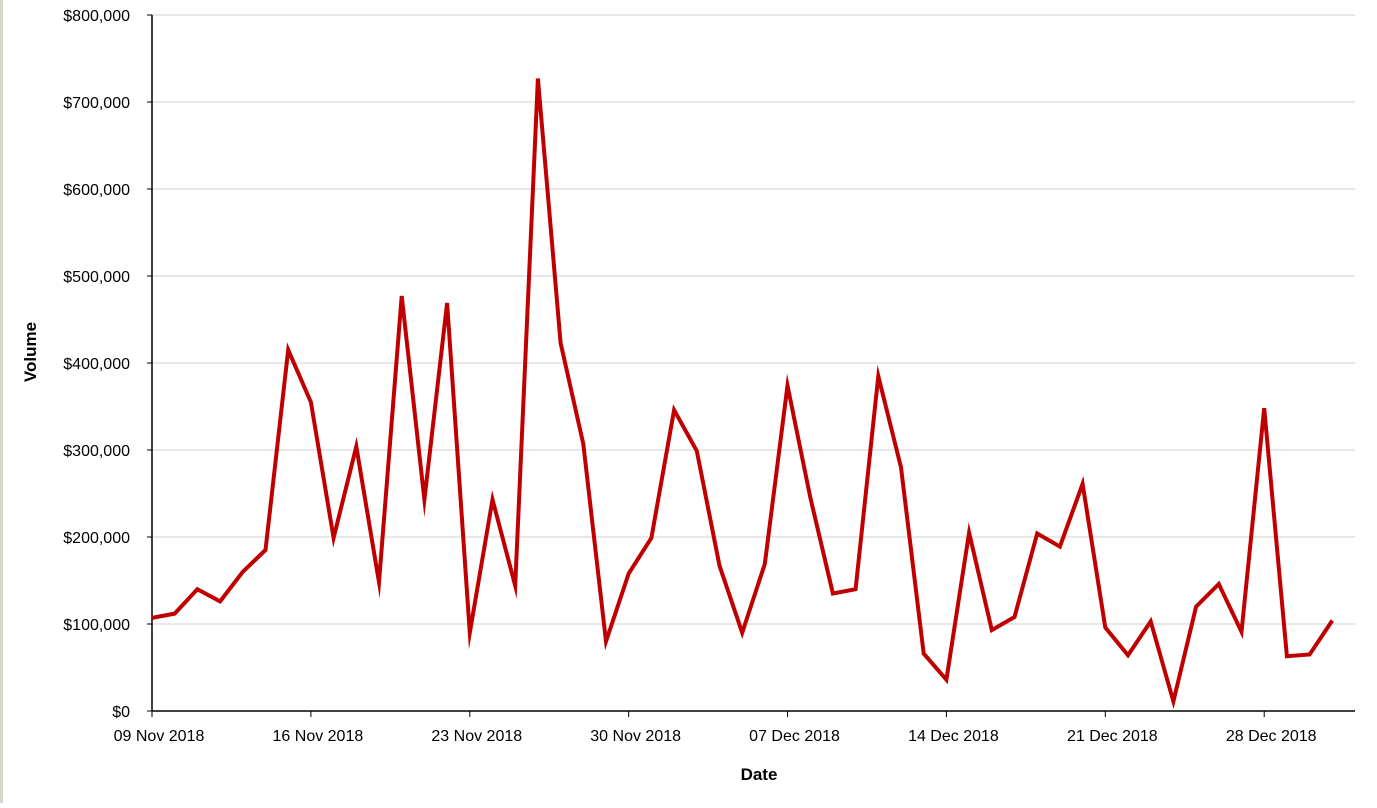 This screenshot has width=1377, height=808. I want to click on y-tick-label: $400,000, so click(96, 364).